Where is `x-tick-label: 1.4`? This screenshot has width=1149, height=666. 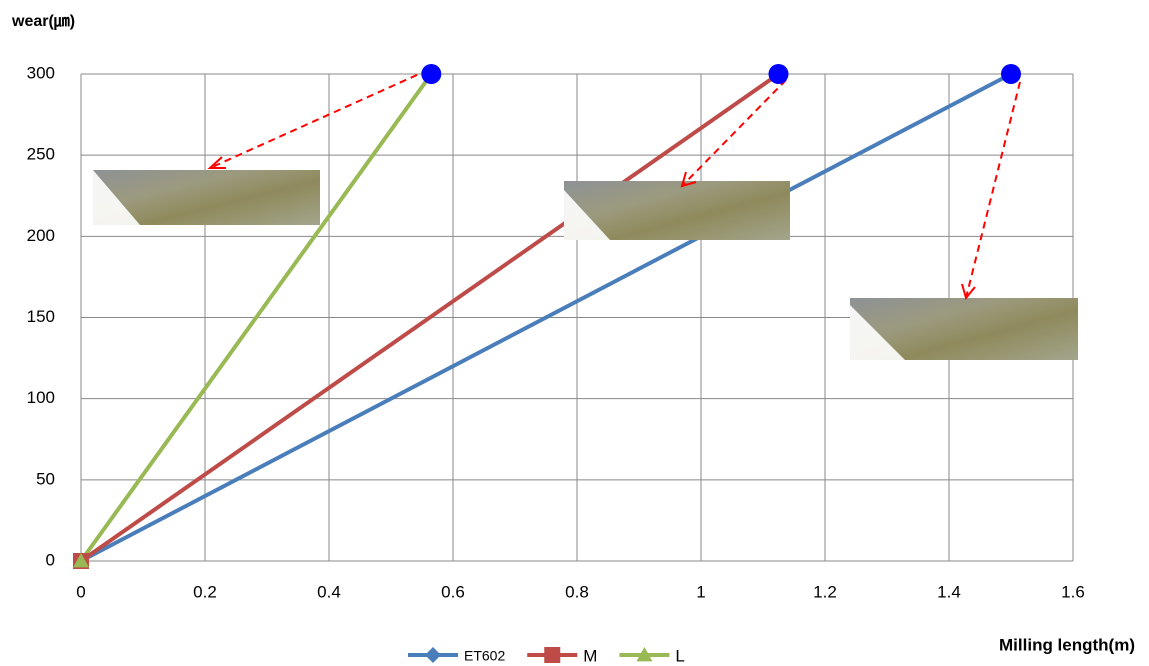
x-tick-label: 1.4 is located at coordinates (949, 591).